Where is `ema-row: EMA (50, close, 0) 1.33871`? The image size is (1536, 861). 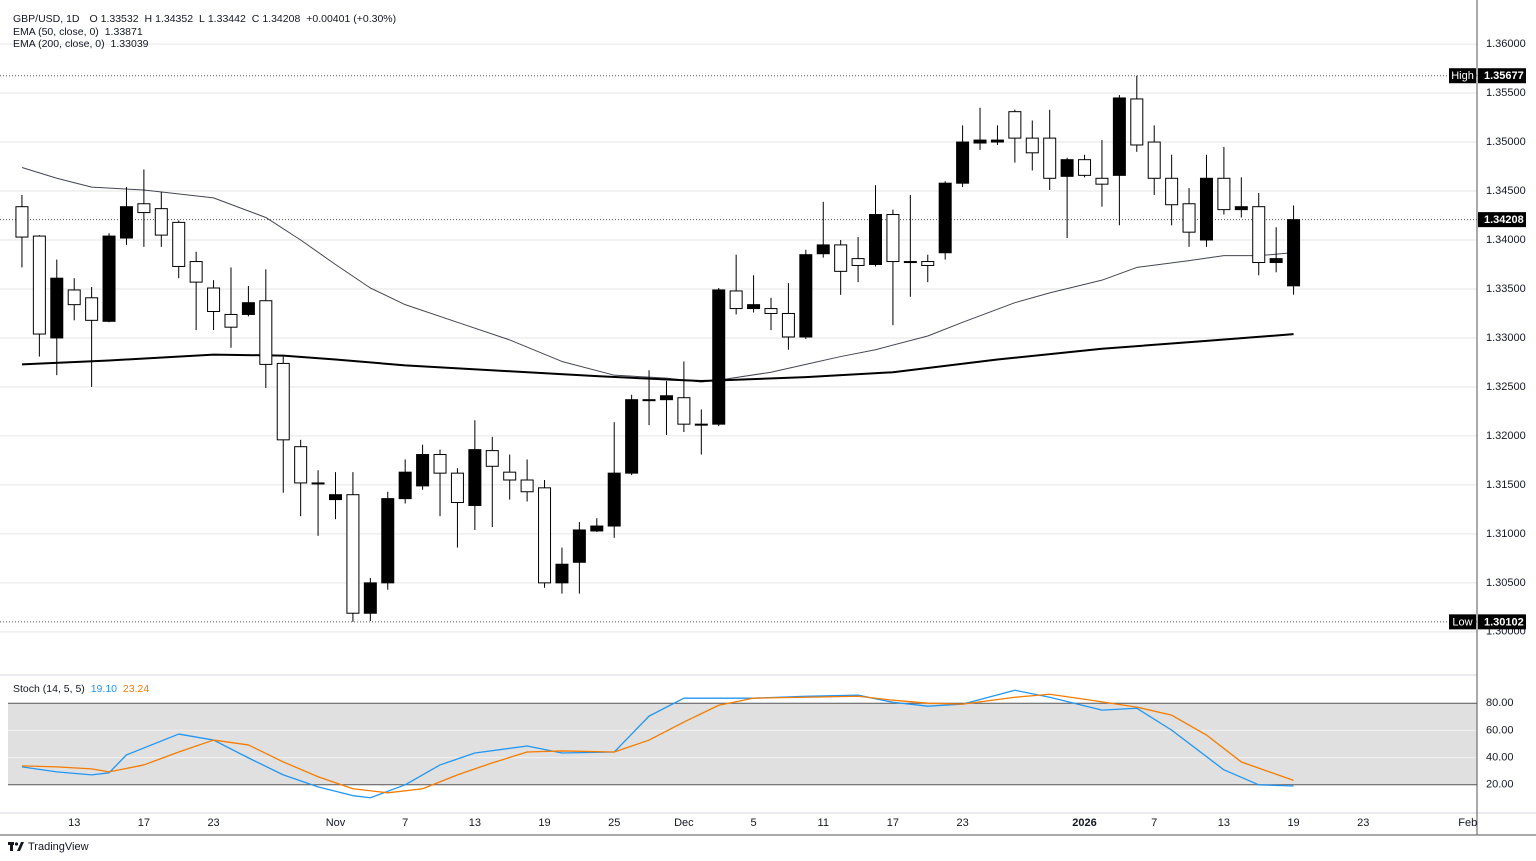
ema-row: EMA (50, close, 0) 1.33871 is located at coordinates (206, 32).